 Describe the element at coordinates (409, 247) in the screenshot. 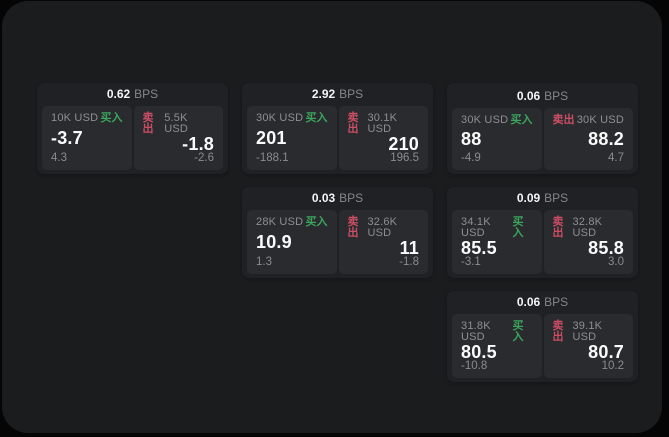

I see `sell-price: 11` at that location.